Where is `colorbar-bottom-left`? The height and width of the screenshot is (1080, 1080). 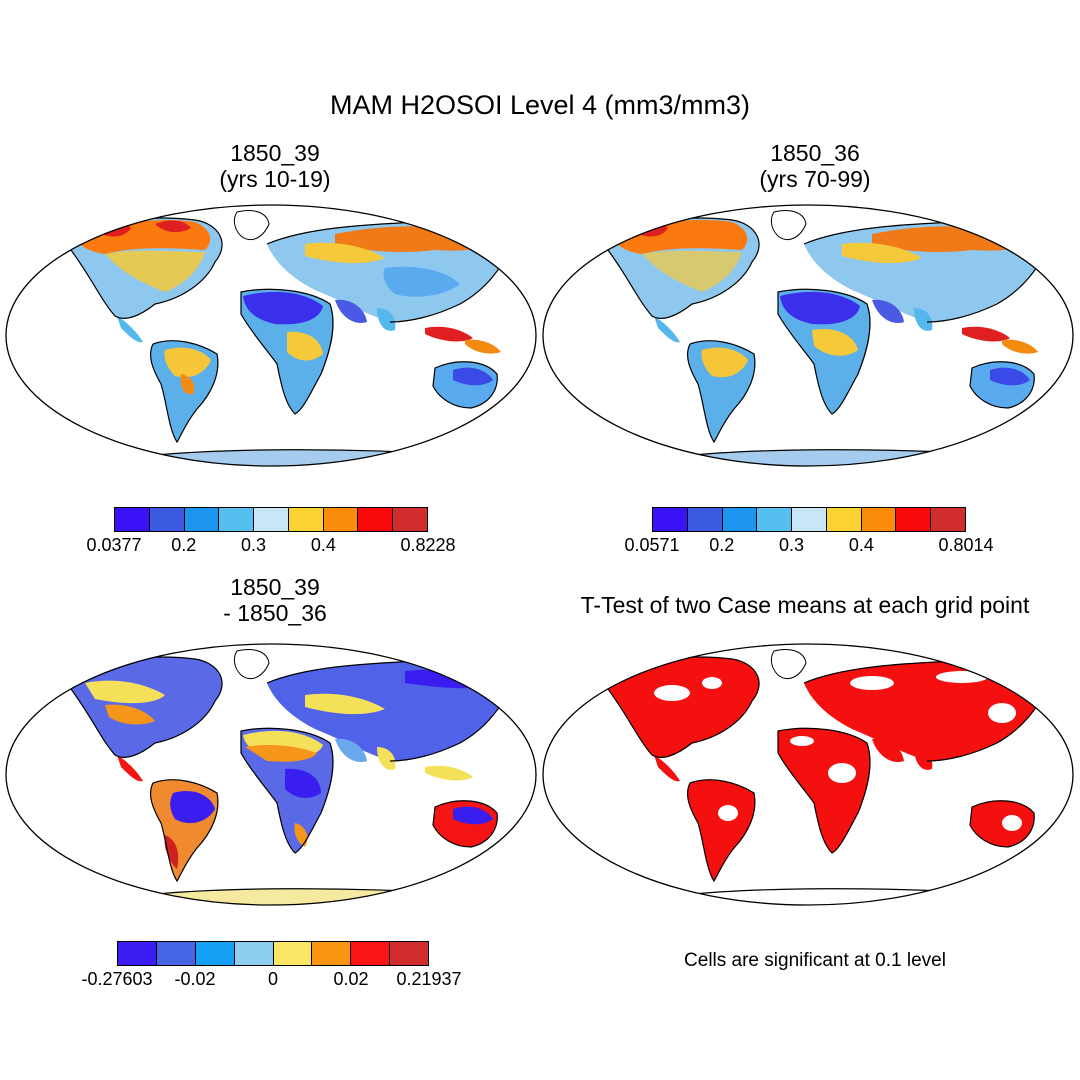
colorbar-bottom-left is located at coordinates (273, 953).